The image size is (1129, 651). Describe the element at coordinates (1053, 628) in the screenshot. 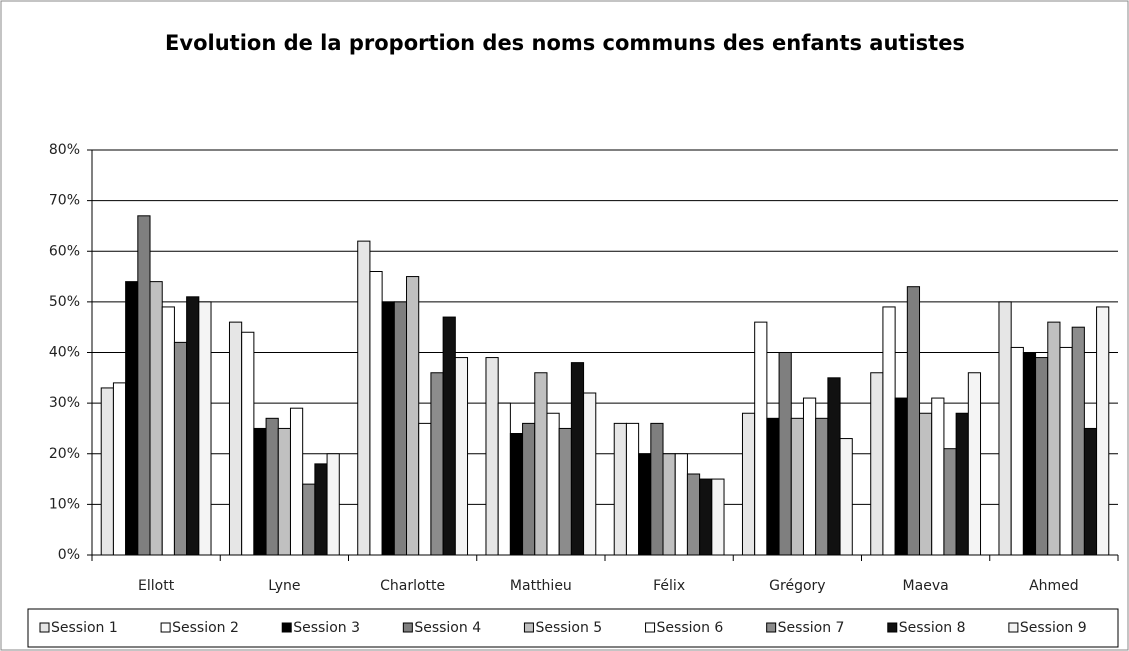

I see `legend-label: Session 9` at that location.